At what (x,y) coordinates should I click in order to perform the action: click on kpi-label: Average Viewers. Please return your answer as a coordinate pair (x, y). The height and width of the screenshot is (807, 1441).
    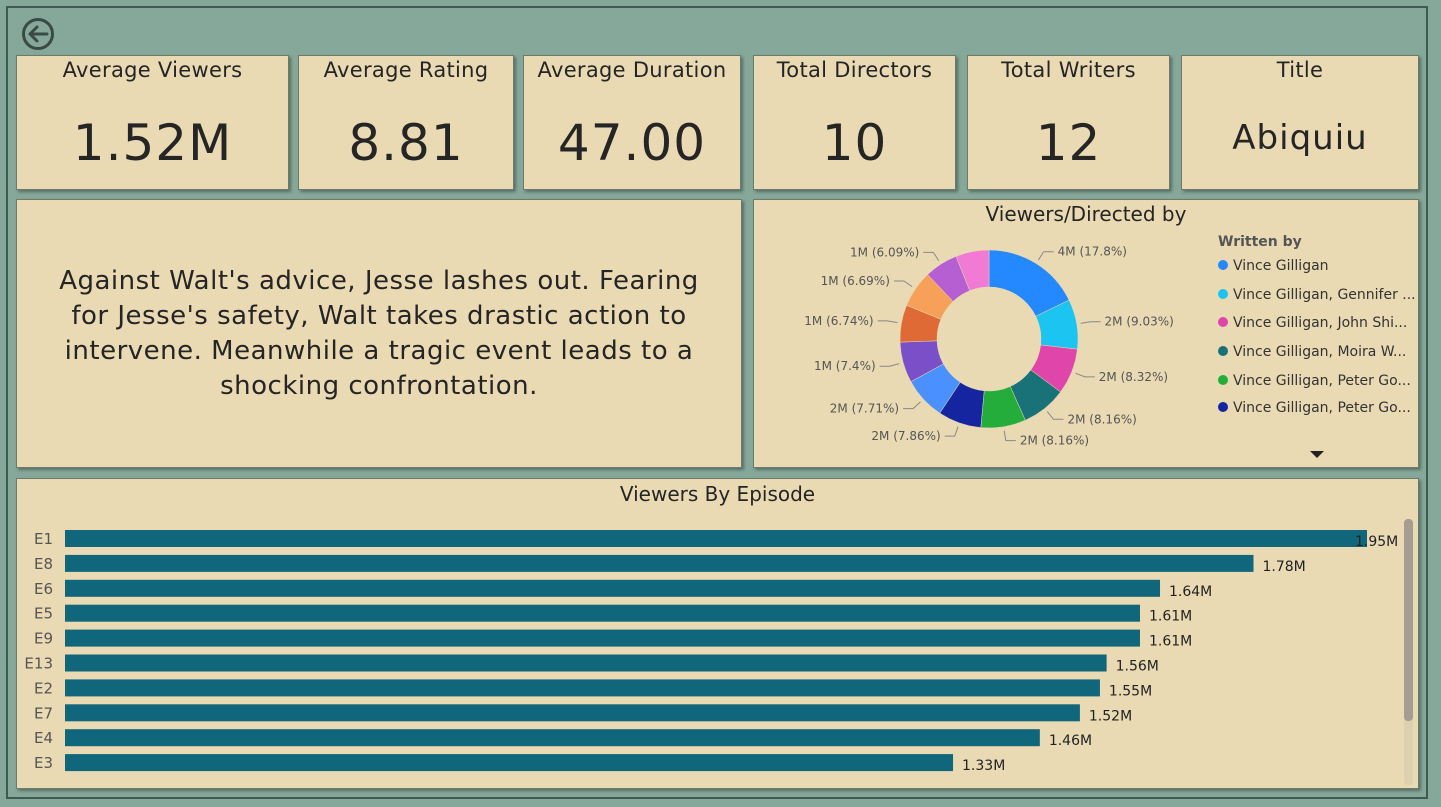
    Looking at the image, I should click on (152, 70).